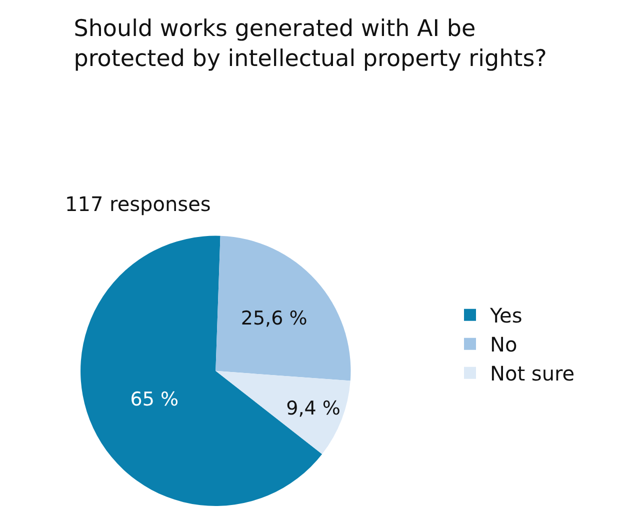 The width and height of the screenshot is (625, 516). Describe the element at coordinates (313, 409) in the screenshot. I see `data-label: 9,4 %` at that location.